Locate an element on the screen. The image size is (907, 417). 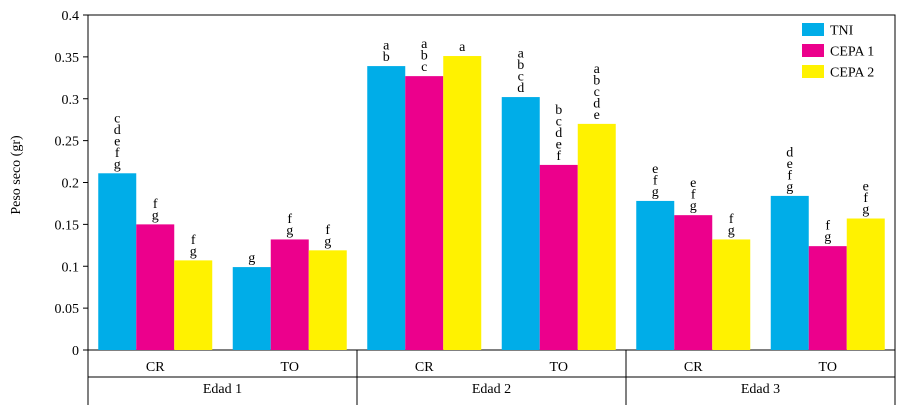
y-tick-label: 0.3 is located at coordinates (71, 100).